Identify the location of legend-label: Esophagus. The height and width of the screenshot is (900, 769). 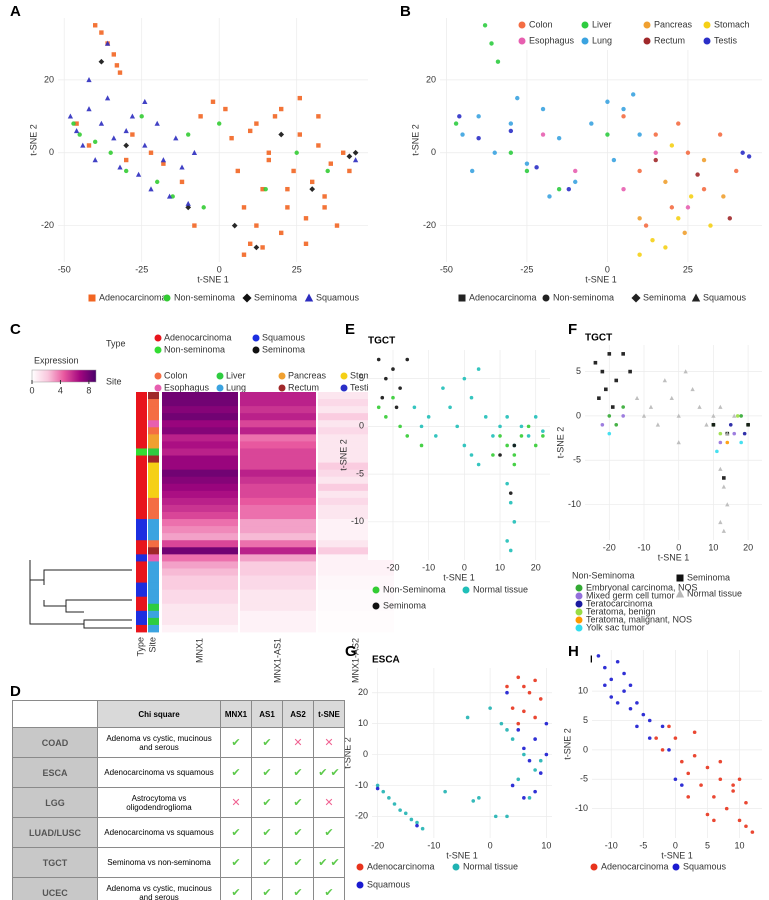
(552, 40).